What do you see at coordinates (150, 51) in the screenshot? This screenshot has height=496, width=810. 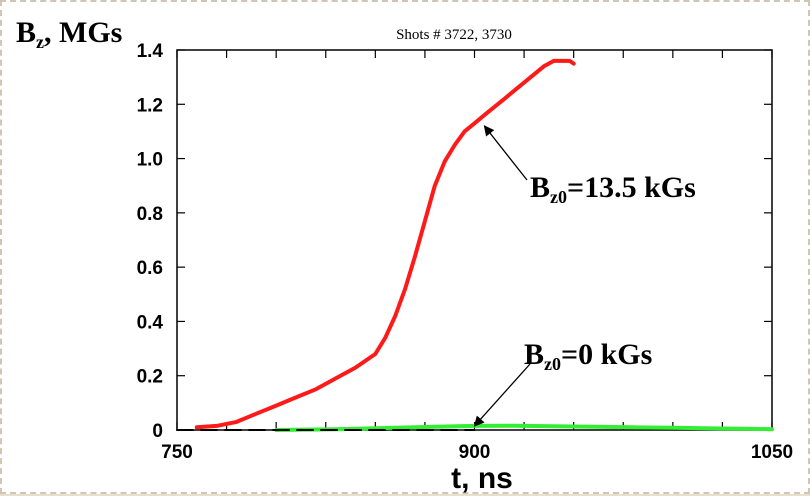 I see `y-tick-label: 1.4` at bounding box center [150, 51].